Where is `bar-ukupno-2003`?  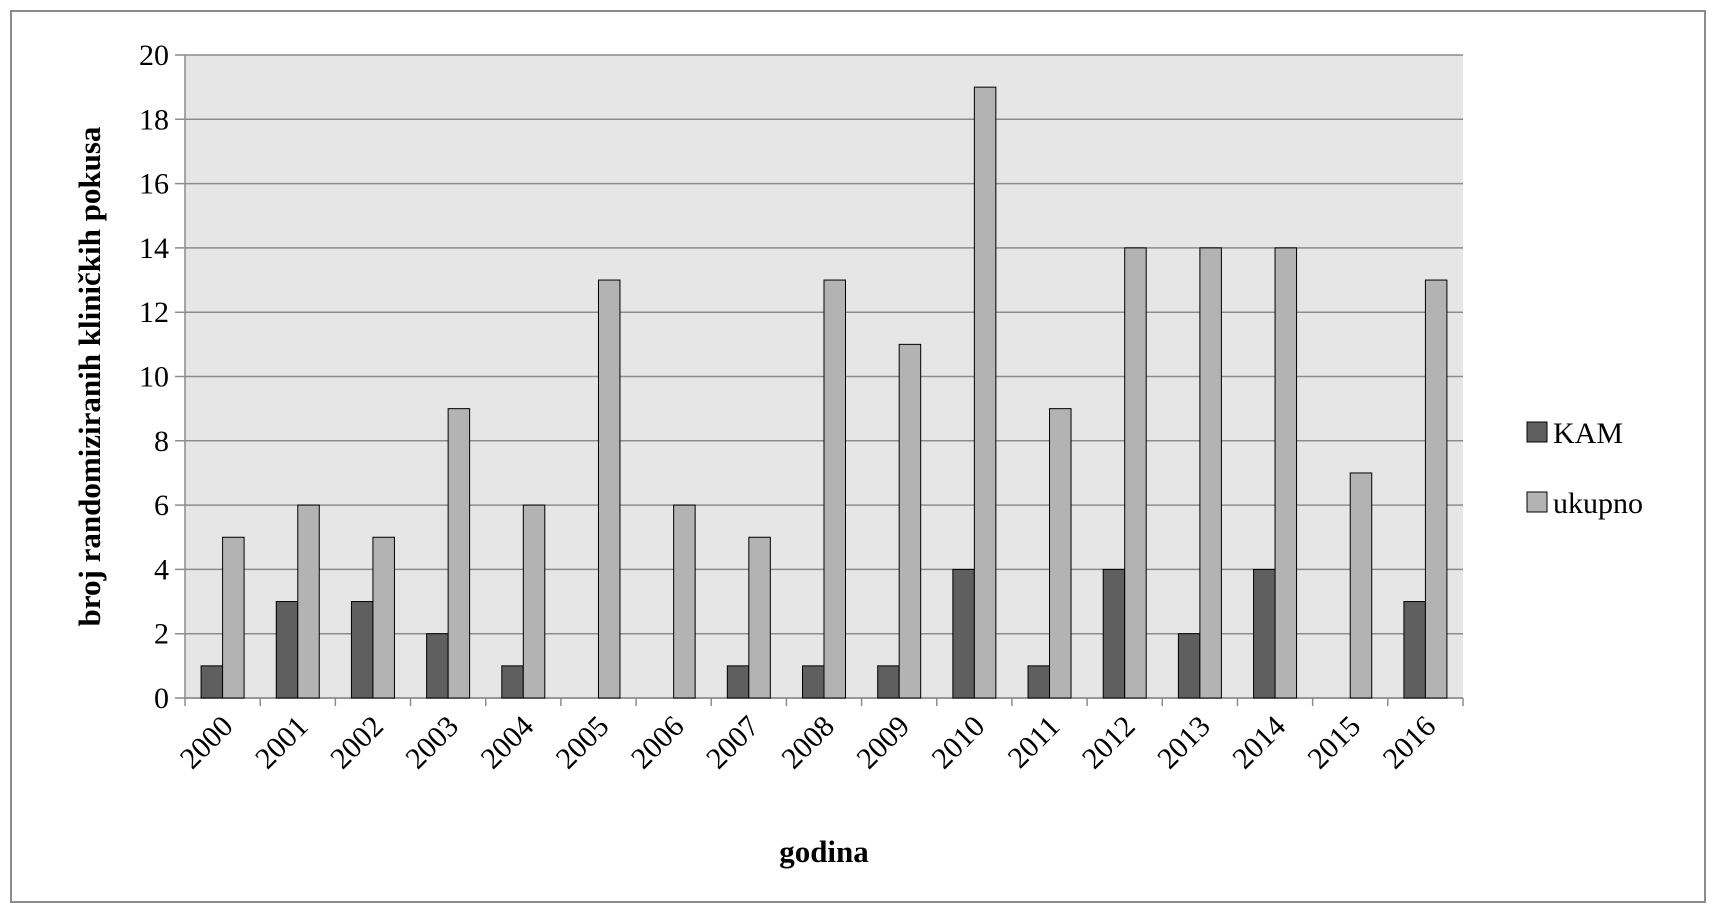 bar-ukupno-2003 is located at coordinates (459, 553).